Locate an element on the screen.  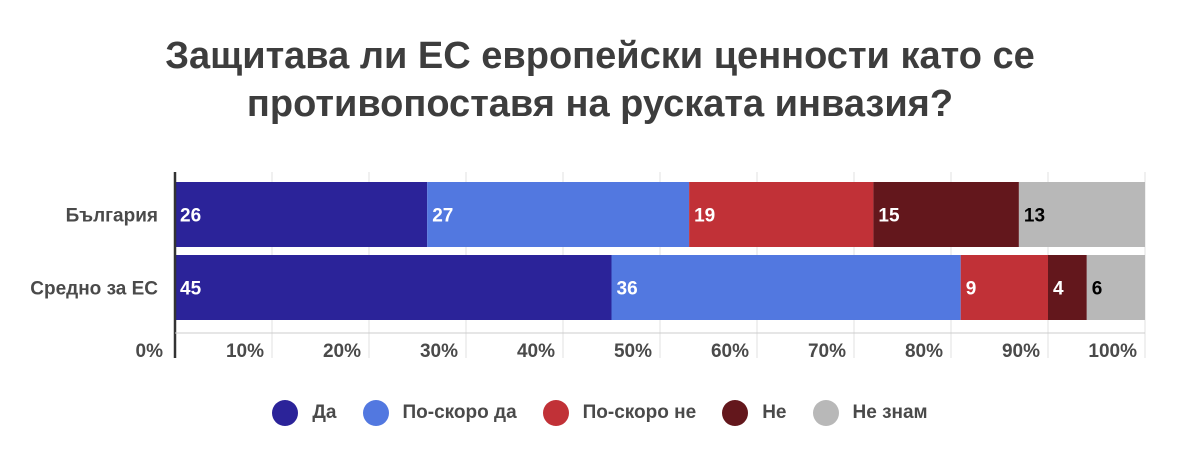
category-label-1: Средно за ЕС is located at coordinates (94, 289).